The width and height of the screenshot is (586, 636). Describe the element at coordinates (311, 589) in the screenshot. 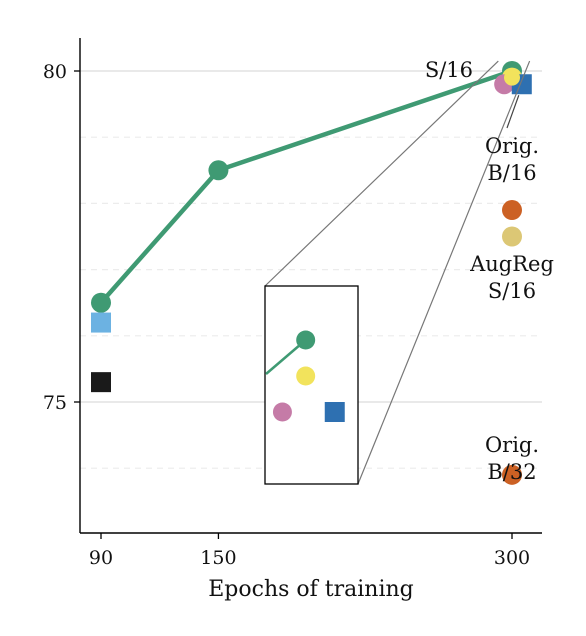

I see `x-axis-title: Epochs of training` at that location.